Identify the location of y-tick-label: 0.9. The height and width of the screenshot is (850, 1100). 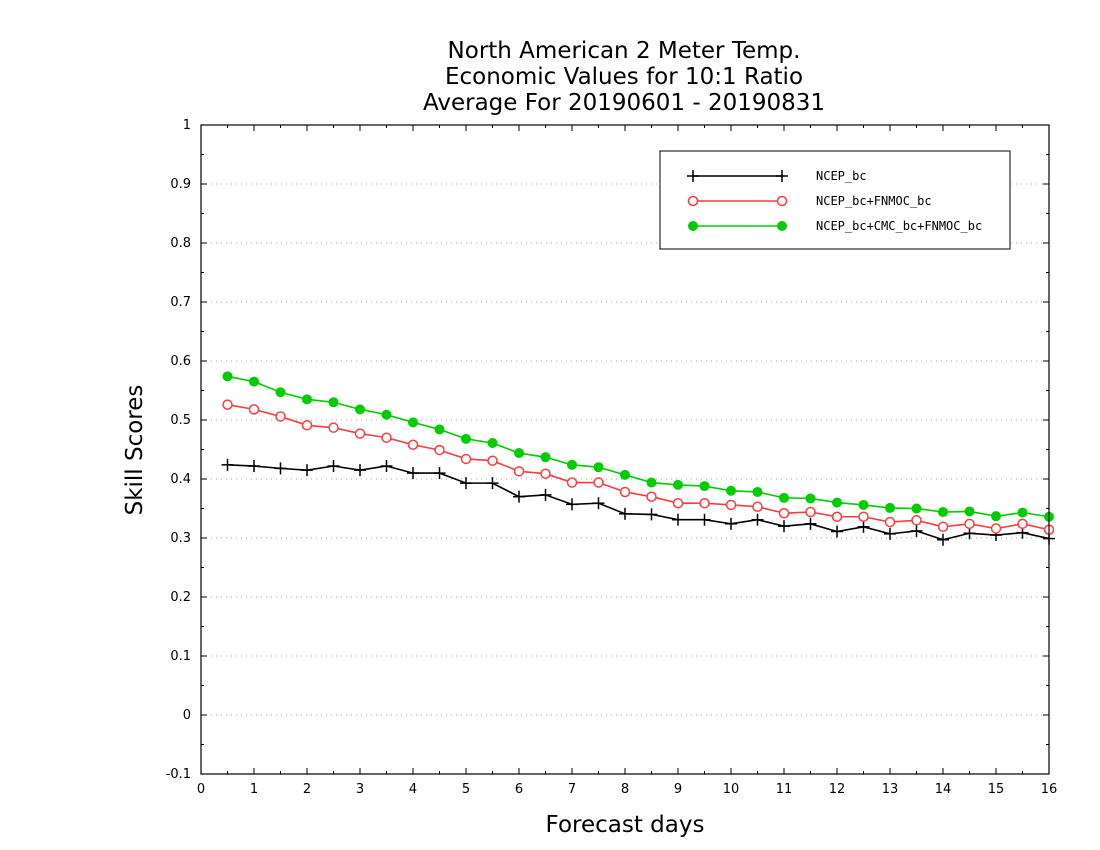
(180, 184).